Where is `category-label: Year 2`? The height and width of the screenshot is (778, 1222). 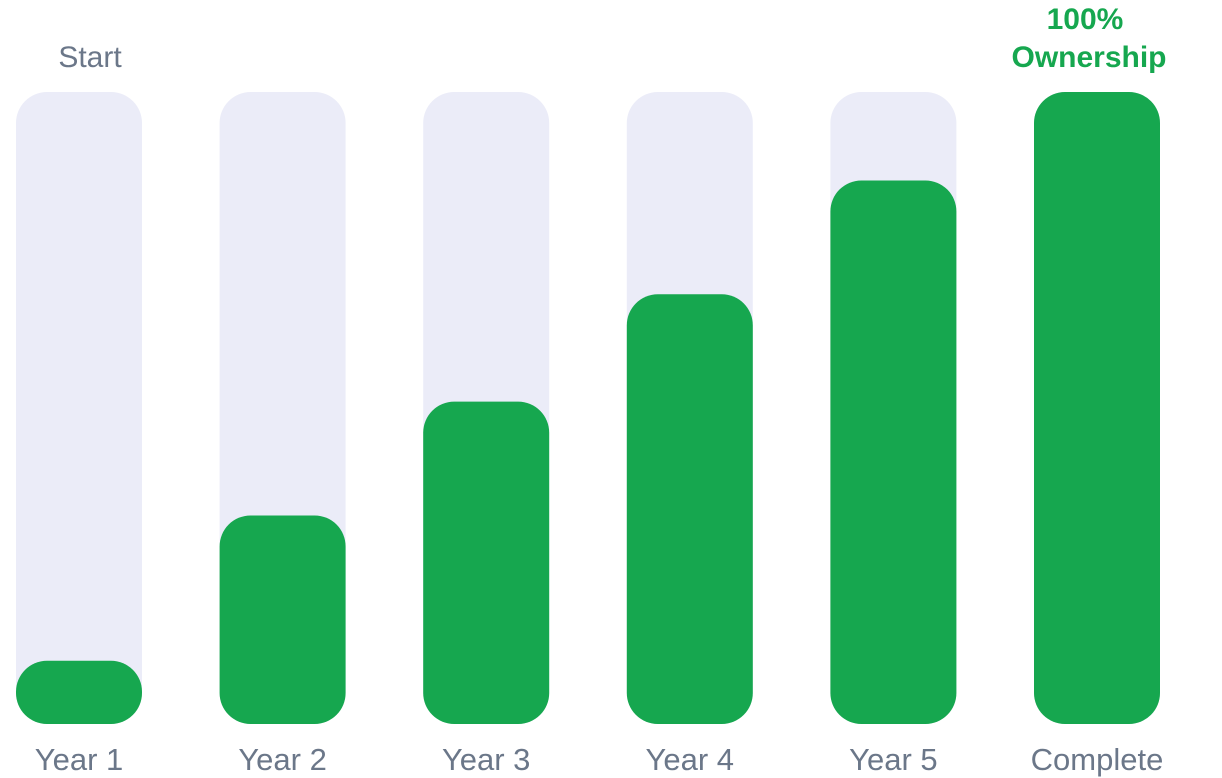
category-label: Year 2 is located at coordinates (282, 759).